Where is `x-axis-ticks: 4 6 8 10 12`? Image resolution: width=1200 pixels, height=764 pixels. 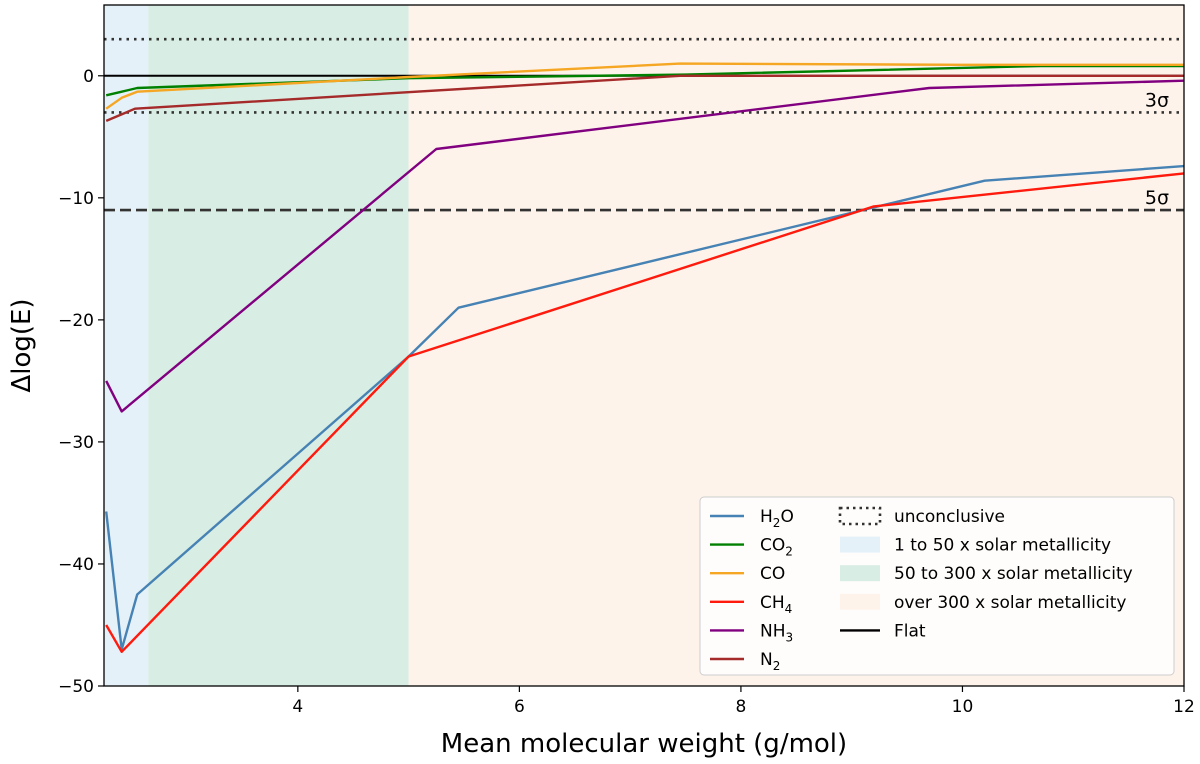 x-axis-ticks: 4 6 8 10 12 is located at coordinates (743, 701).